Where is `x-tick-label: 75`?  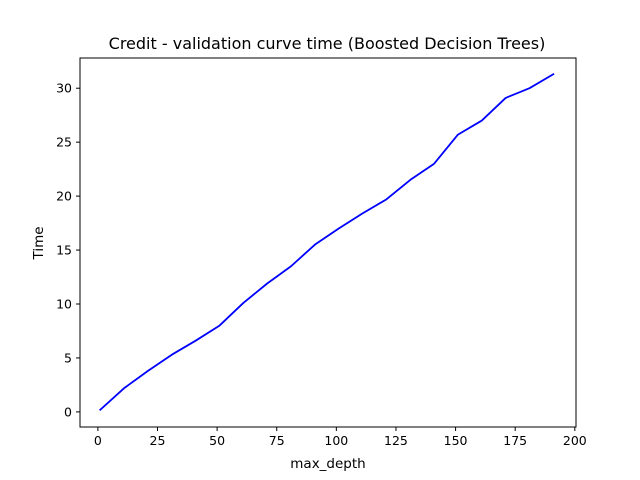
x-tick-label: 75 is located at coordinates (277, 440).